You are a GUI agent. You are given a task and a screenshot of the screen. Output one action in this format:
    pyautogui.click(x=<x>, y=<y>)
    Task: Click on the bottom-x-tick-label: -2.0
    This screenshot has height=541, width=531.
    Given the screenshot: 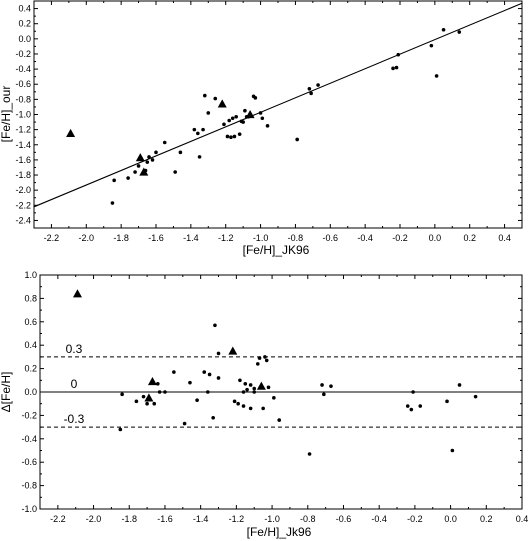 What is the action you would take?
    pyautogui.click(x=94, y=519)
    